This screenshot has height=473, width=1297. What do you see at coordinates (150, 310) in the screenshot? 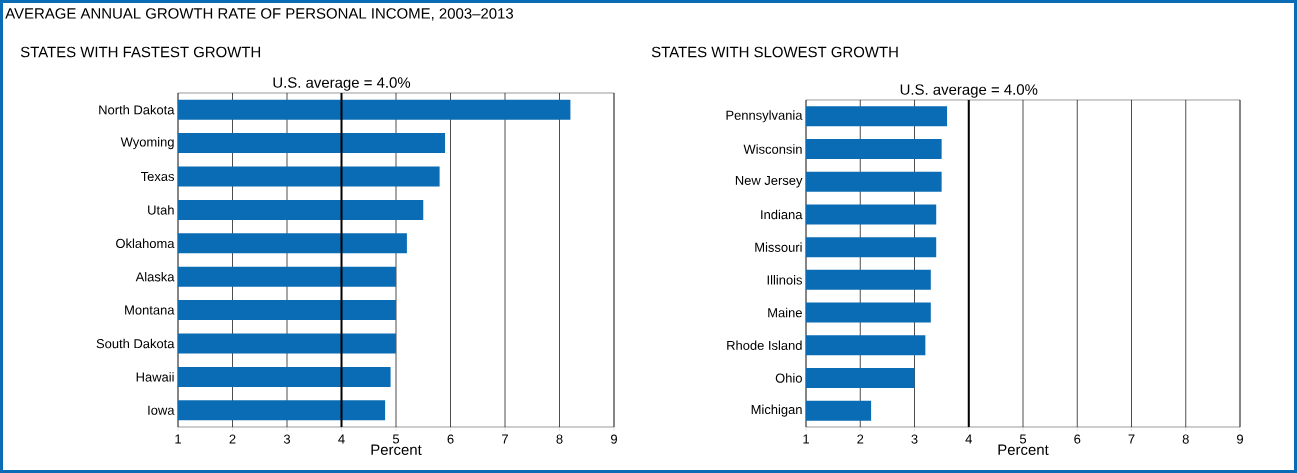
I see `y-tick-label: Montana` at bounding box center [150, 310].